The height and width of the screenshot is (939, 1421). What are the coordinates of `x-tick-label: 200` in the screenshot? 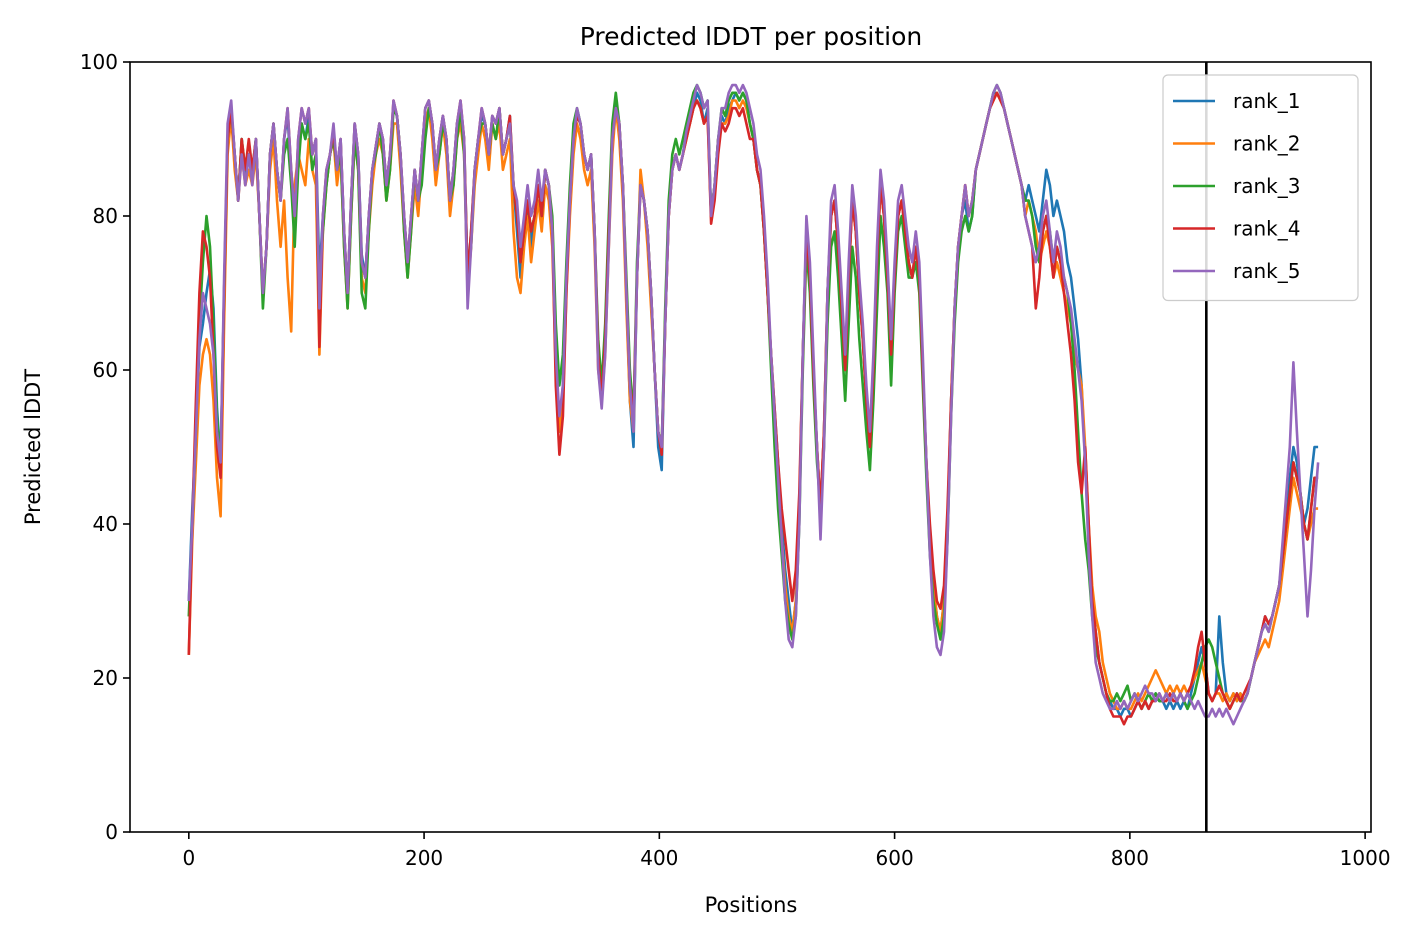 It's located at (424, 858).